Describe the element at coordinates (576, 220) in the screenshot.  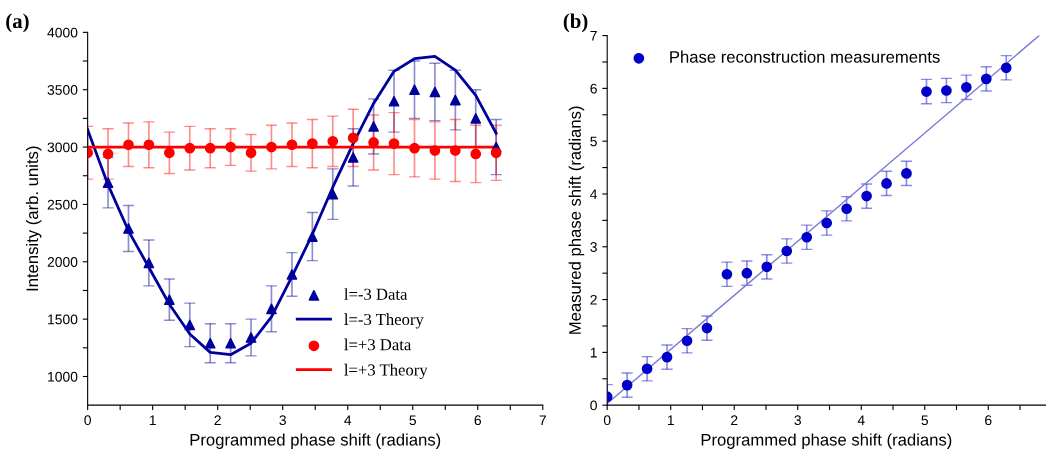
I see `y-axis-title: Measured phase shift (radians)` at that location.